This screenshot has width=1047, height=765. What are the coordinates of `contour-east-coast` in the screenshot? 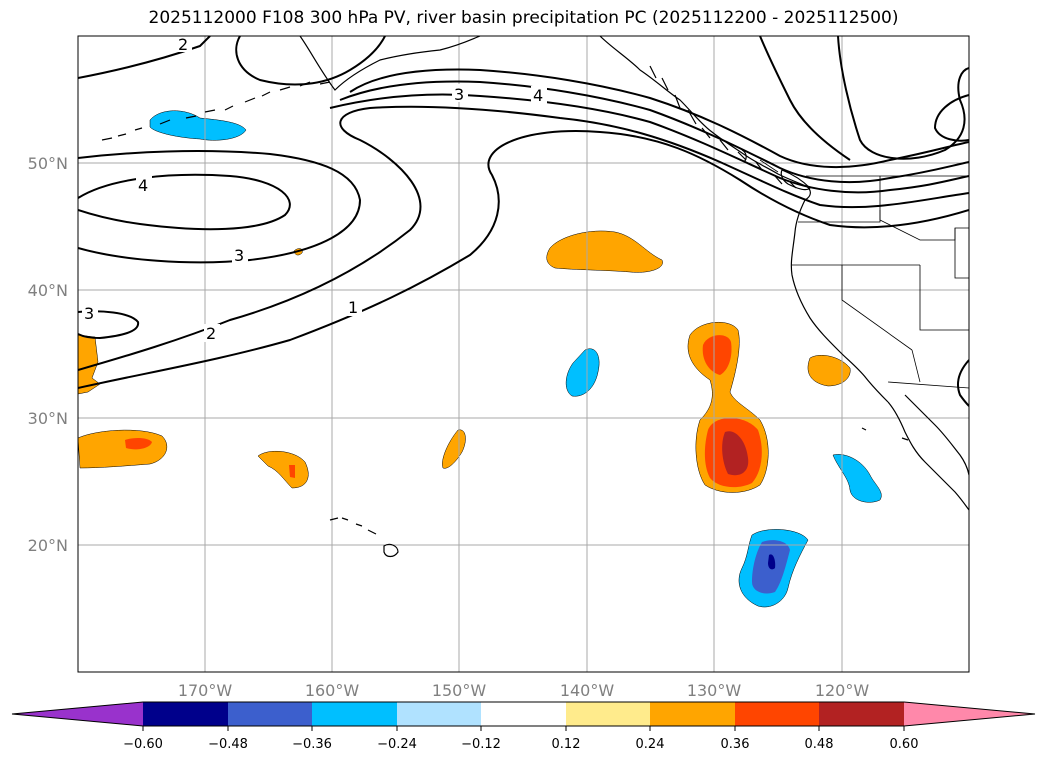 It's located at (963, 383).